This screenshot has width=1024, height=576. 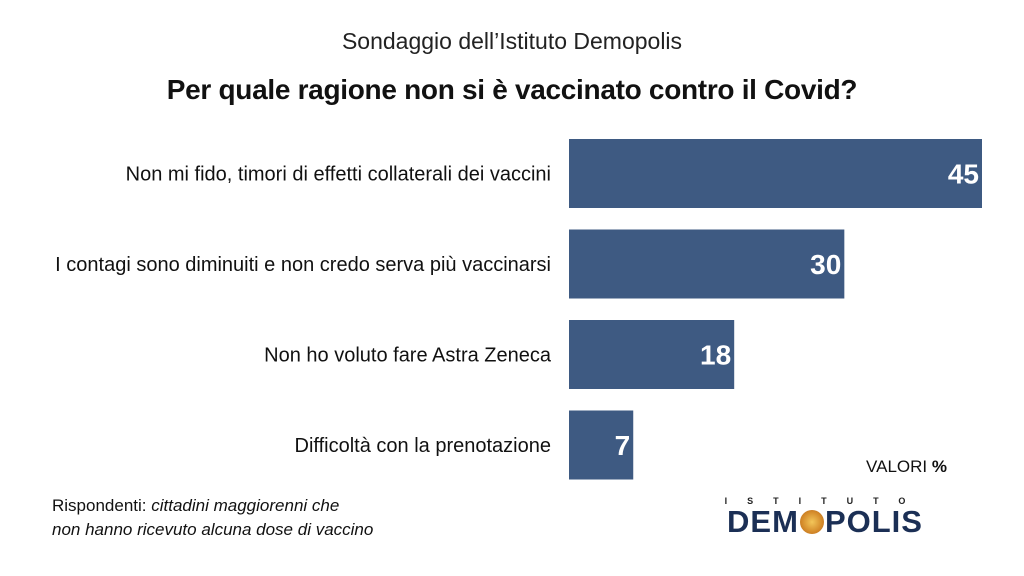 I want to click on unit-symbol: %, so click(x=939, y=466).